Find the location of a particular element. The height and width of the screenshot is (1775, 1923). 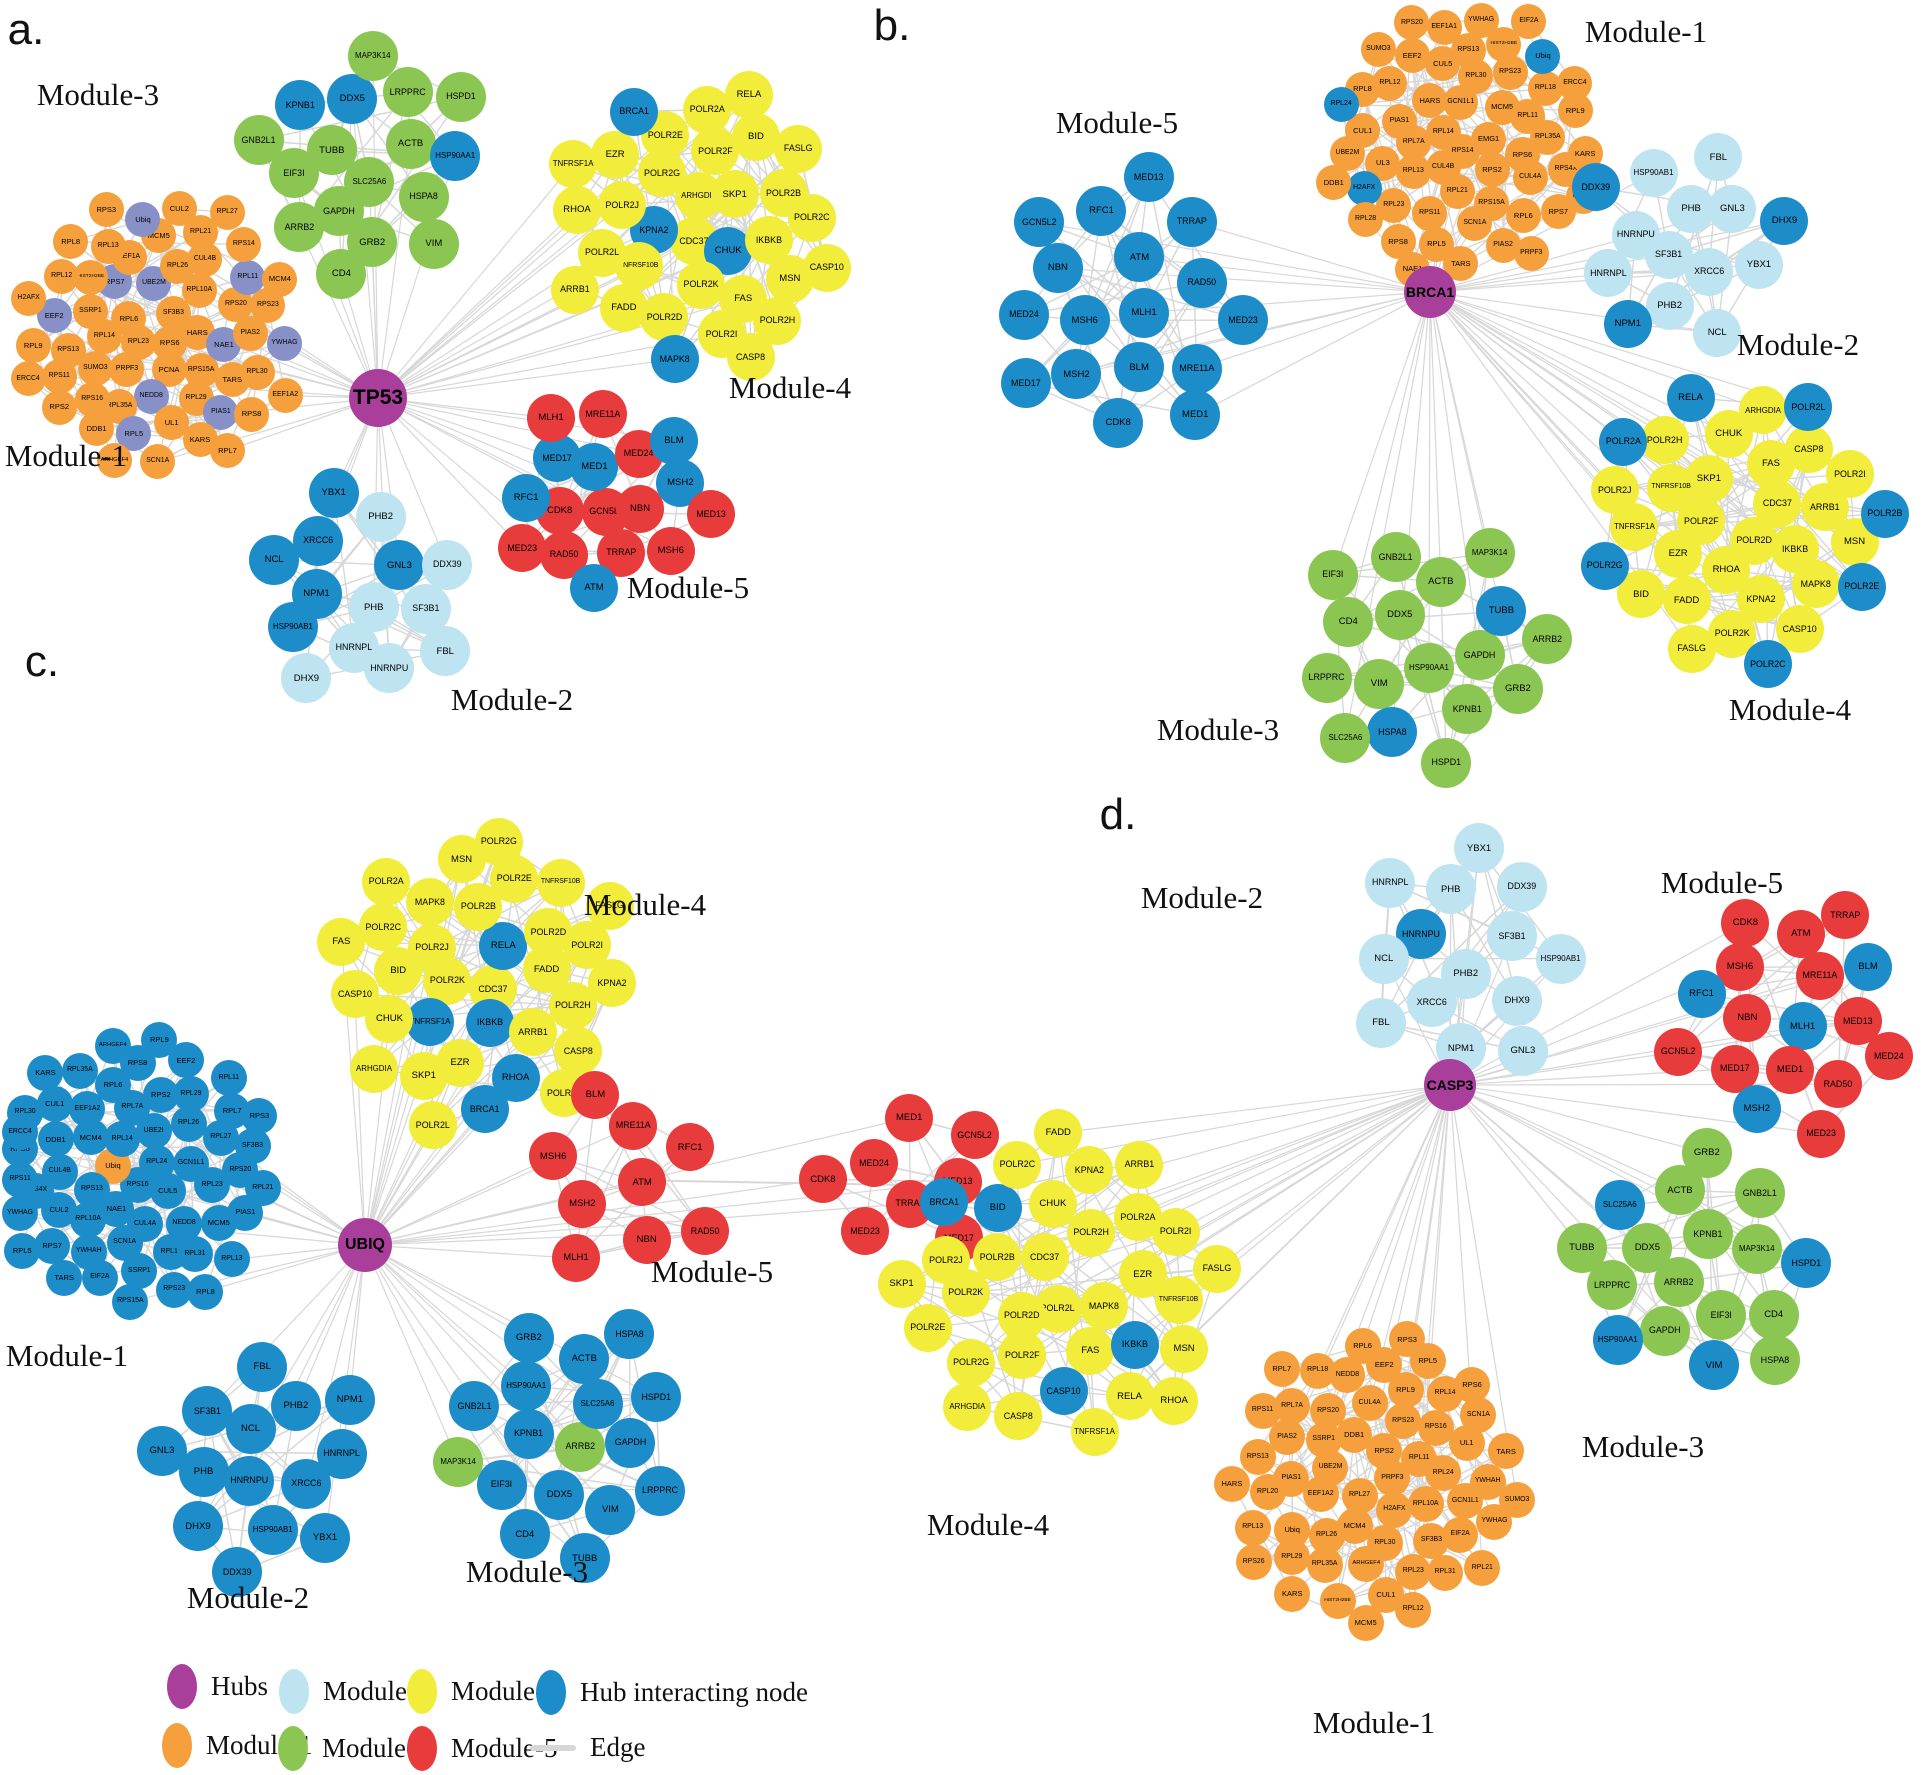

gene-node-polr2a: POLR2A is located at coordinates (1623, 441).